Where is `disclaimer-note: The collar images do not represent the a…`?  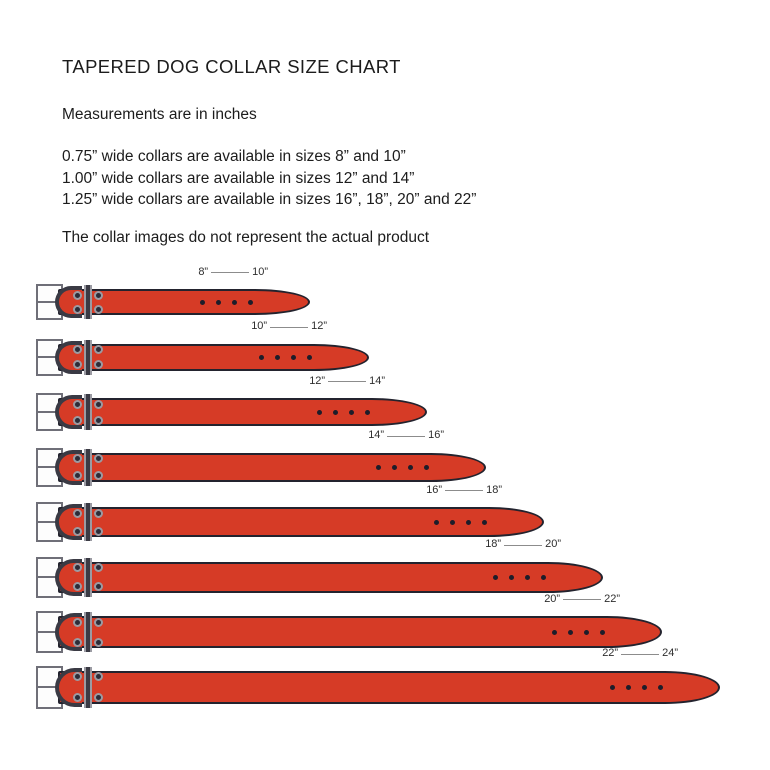 disclaimer-note: The collar images do not represent the a… is located at coordinates (246, 237).